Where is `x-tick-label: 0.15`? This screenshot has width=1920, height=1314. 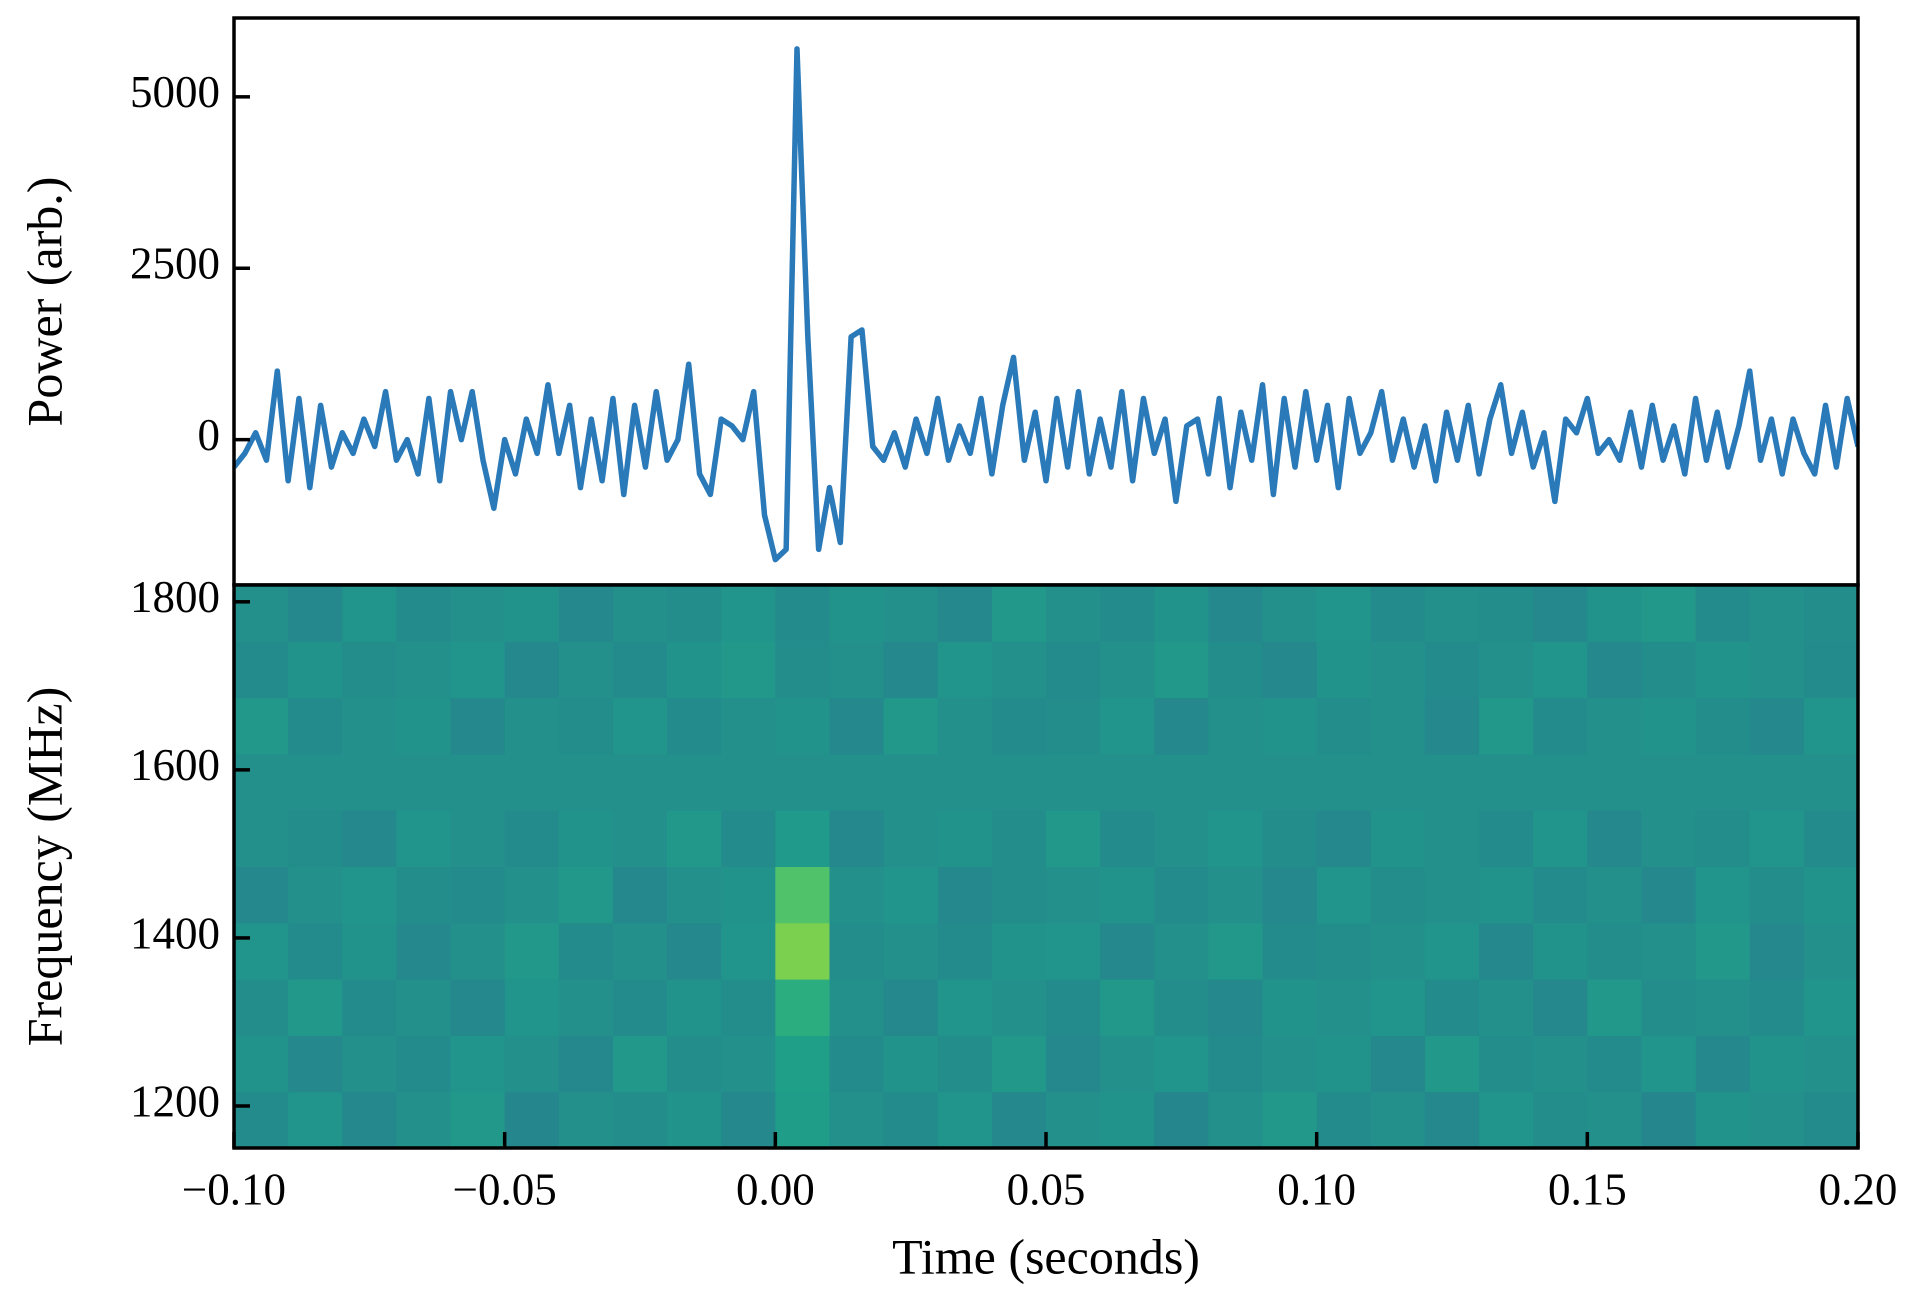
x-tick-label: 0.15 is located at coordinates (1587, 1189).